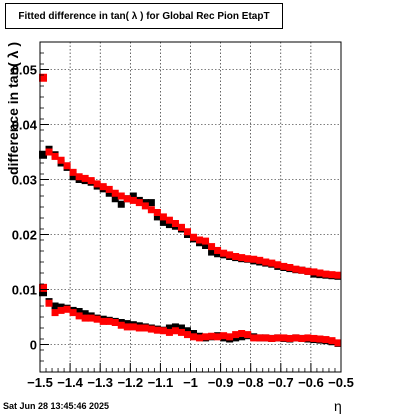  I want to click on x-tick-label: −1.1, so click(161, 382).